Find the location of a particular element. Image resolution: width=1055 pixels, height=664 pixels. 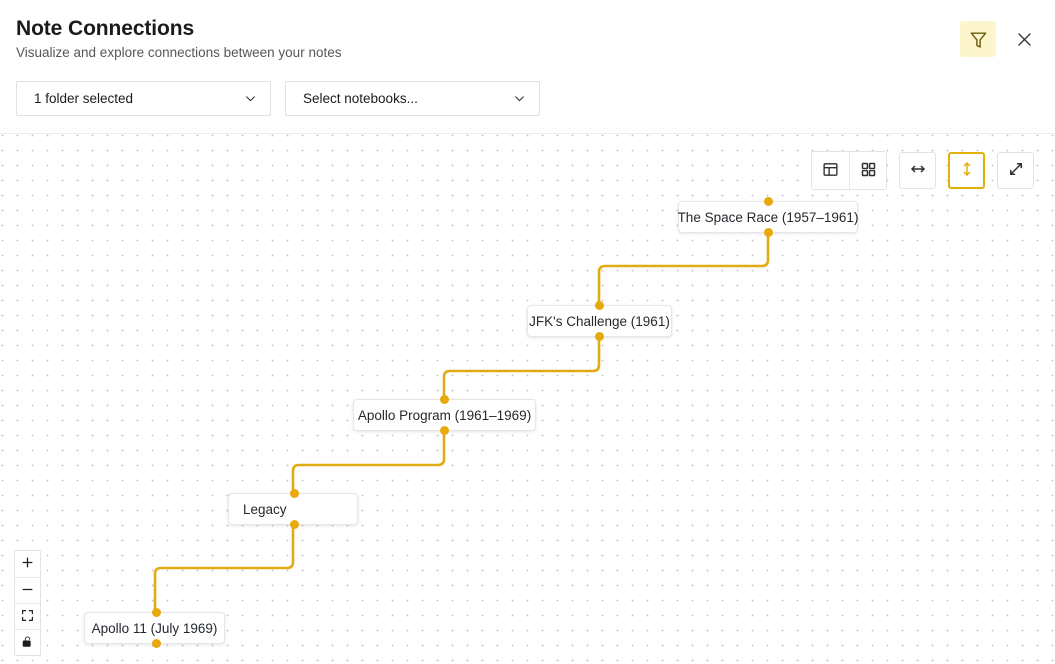

horizontal-layout-button is located at coordinates (917, 170).